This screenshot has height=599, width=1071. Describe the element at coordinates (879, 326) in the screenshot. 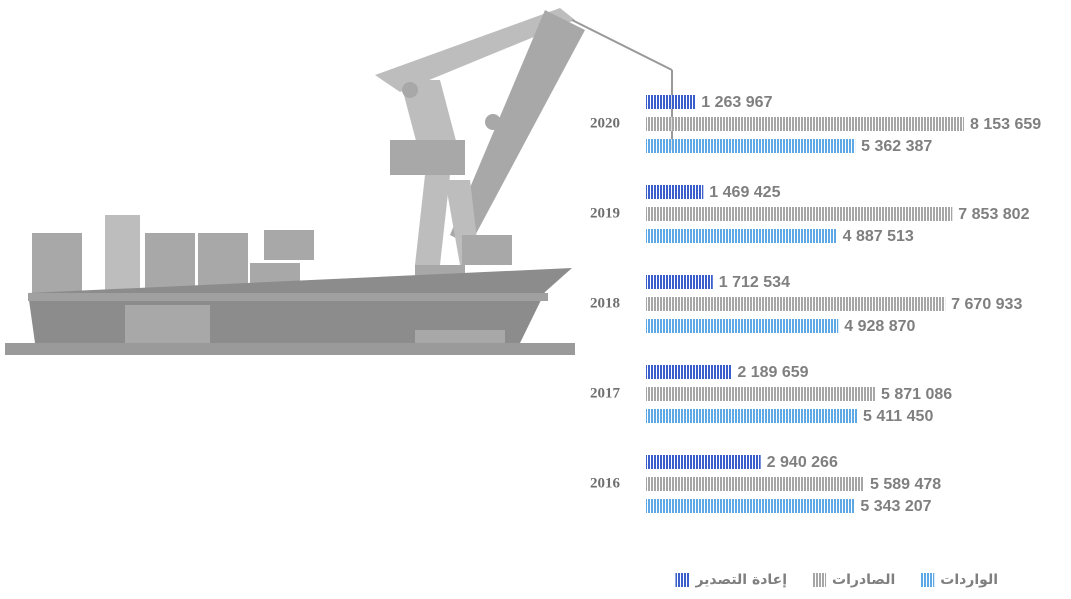

I see `value-label: 4 928 870` at that location.